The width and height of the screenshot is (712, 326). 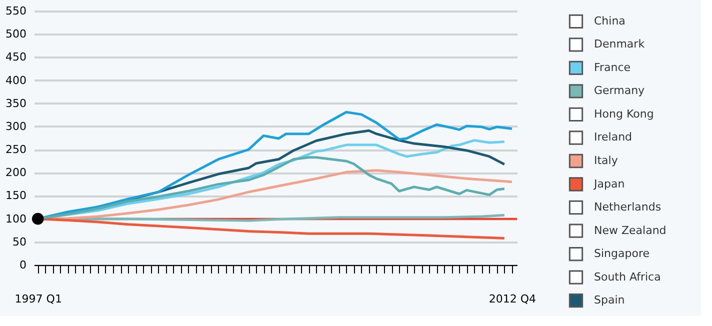 I want to click on y-tick-label: 150, so click(x=16, y=195).